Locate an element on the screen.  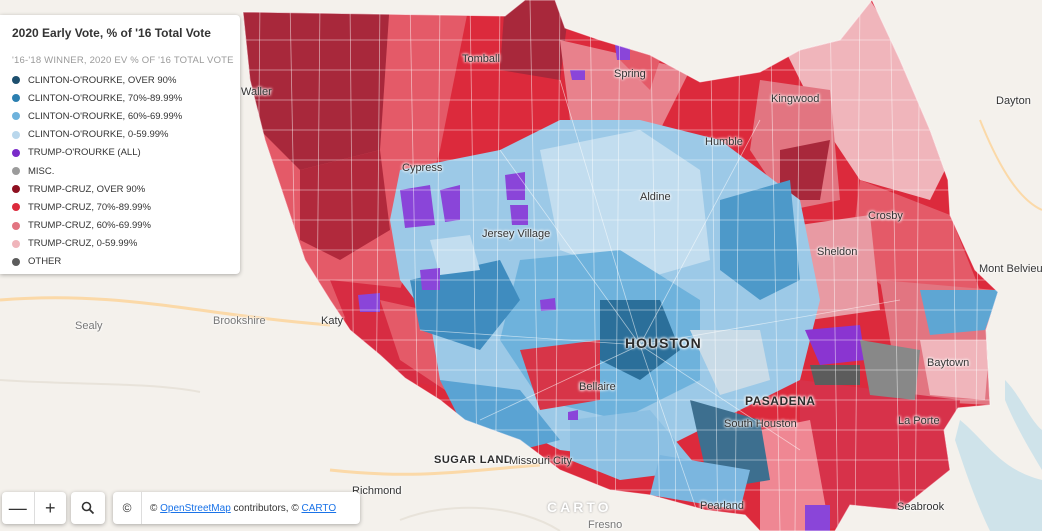
place-label-sugar-land: SUGAR LAND is located at coordinates (473, 460).